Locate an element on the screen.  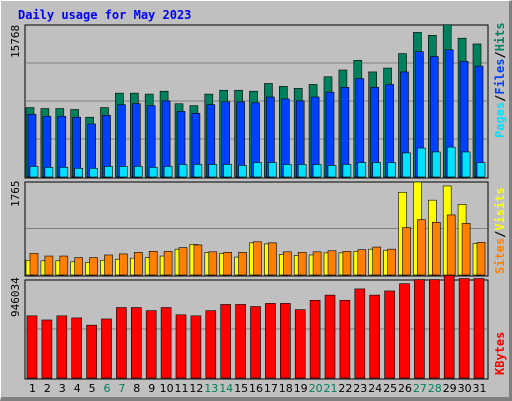
x-tick-label: 24 is located at coordinates (375, 388).